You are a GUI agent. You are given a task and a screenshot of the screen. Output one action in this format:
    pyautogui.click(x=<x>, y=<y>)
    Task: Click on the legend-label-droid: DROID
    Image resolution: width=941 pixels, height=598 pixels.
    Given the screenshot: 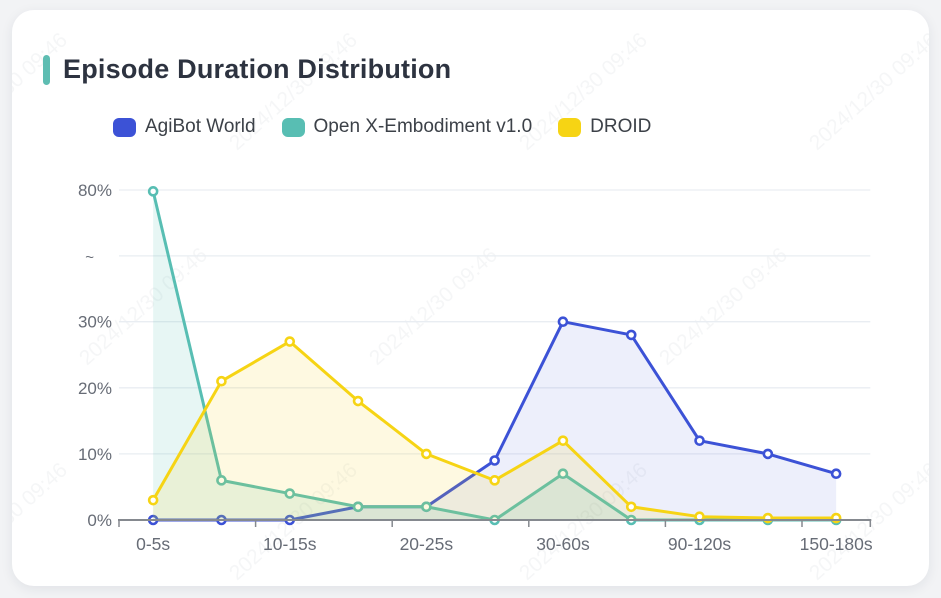 What is the action you would take?
    pyautogui.click(x=621, y=126)
    